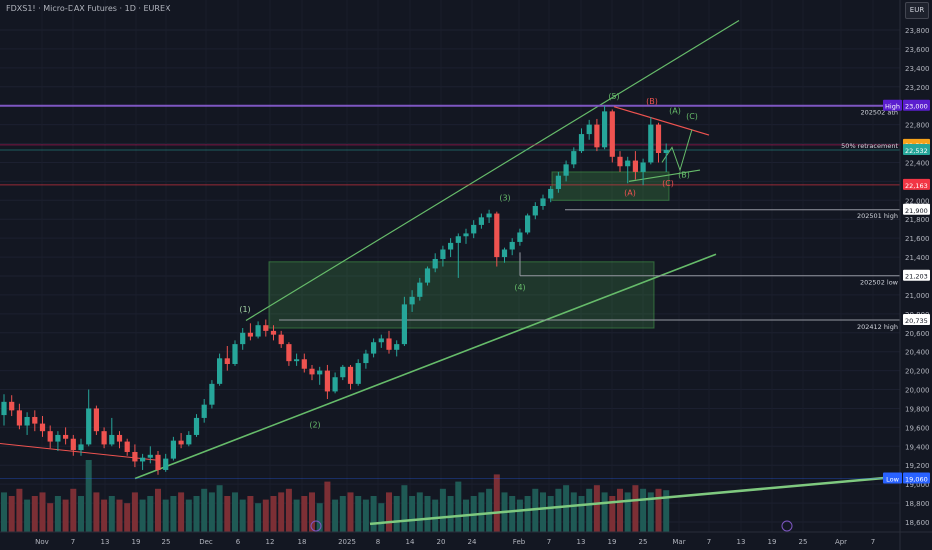 The width and height of the screenshot is (932, 550). What do you see at coordinates (302, 542) in the screenshot?
I see `x-tick-label: 18` at bounding box center [302, 542].